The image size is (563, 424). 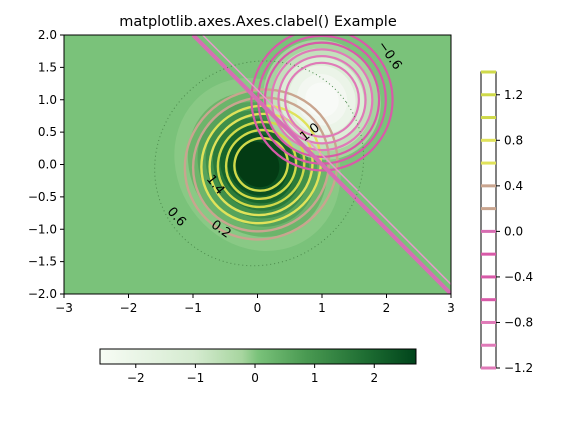 I want to click on x-axis: −3 −2 −1 0 1 2 3, so click(x=255, y=304).